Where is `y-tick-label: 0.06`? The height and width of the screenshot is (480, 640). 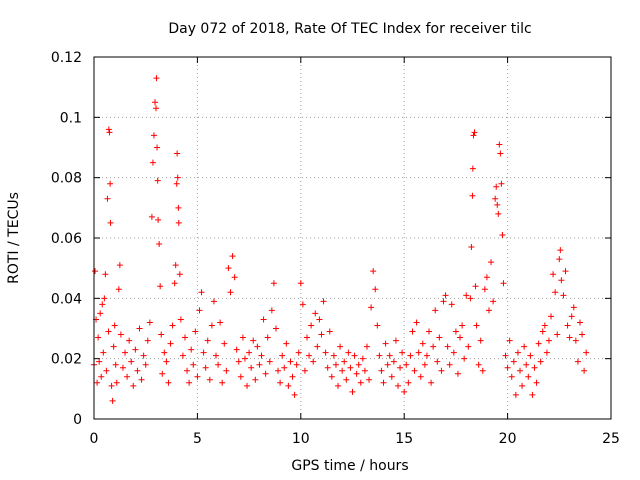 y-tick-label: 0.06 is located at coordinates (66, 239).